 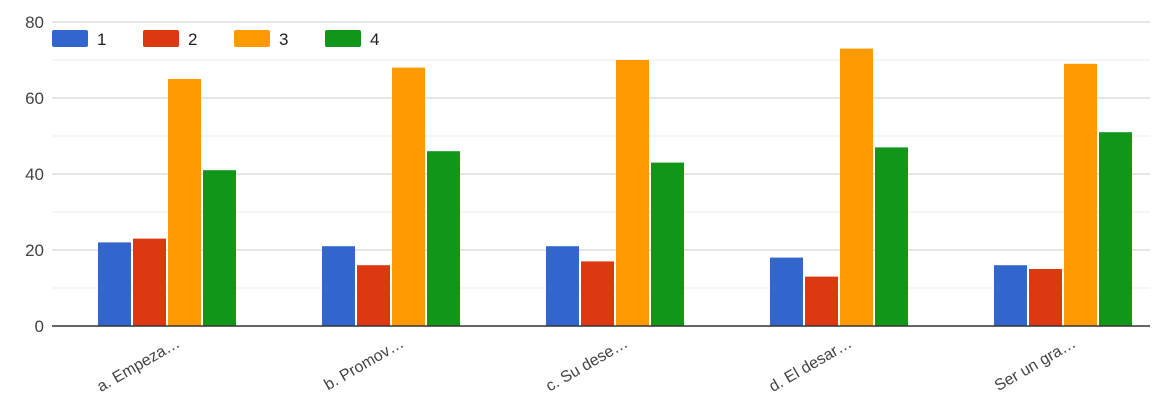 What do you see at coordinates (34, 98) in the screenshot?
I see `y-tick-label: 60` at bounding box center [34, 98].